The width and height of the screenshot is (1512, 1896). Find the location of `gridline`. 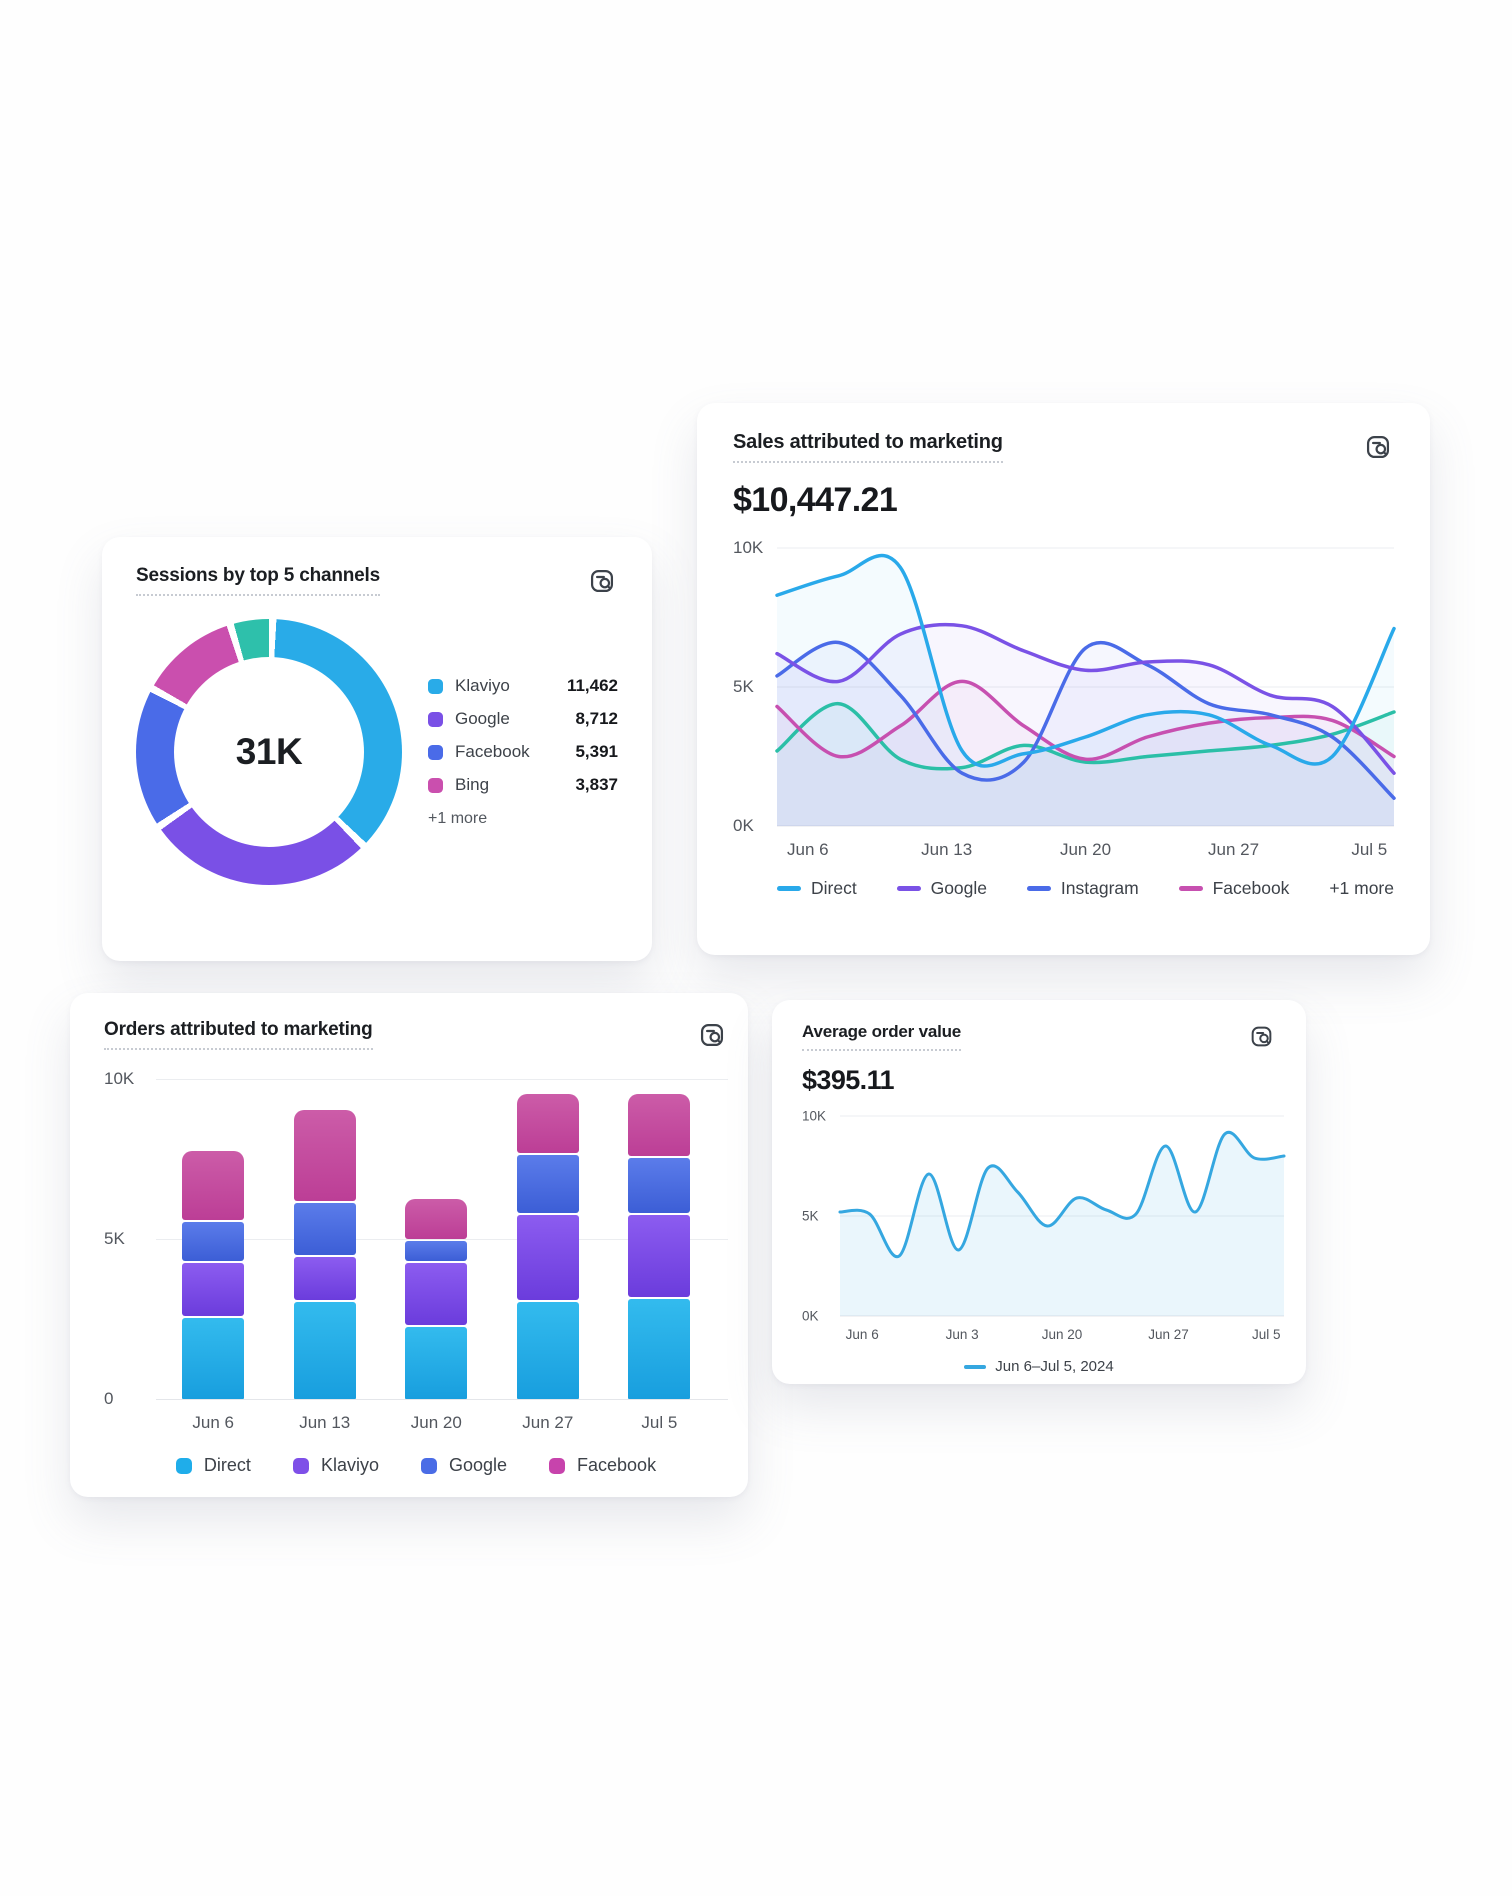

gridline is located at coordinates (442, 1079).